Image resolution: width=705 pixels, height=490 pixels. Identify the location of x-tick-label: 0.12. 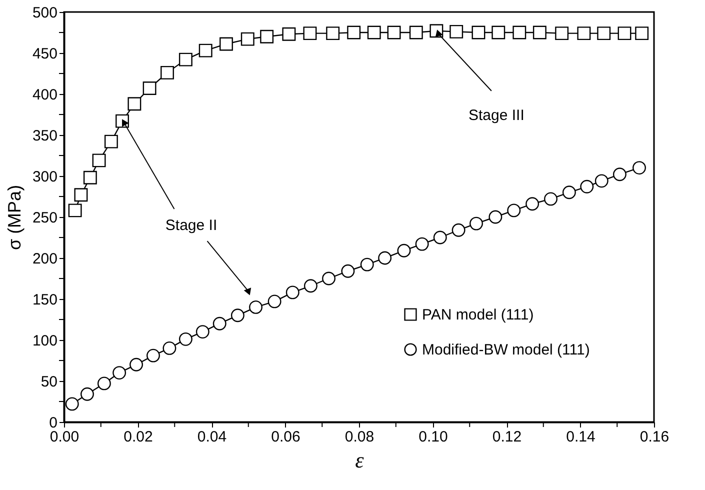
(507, 437).